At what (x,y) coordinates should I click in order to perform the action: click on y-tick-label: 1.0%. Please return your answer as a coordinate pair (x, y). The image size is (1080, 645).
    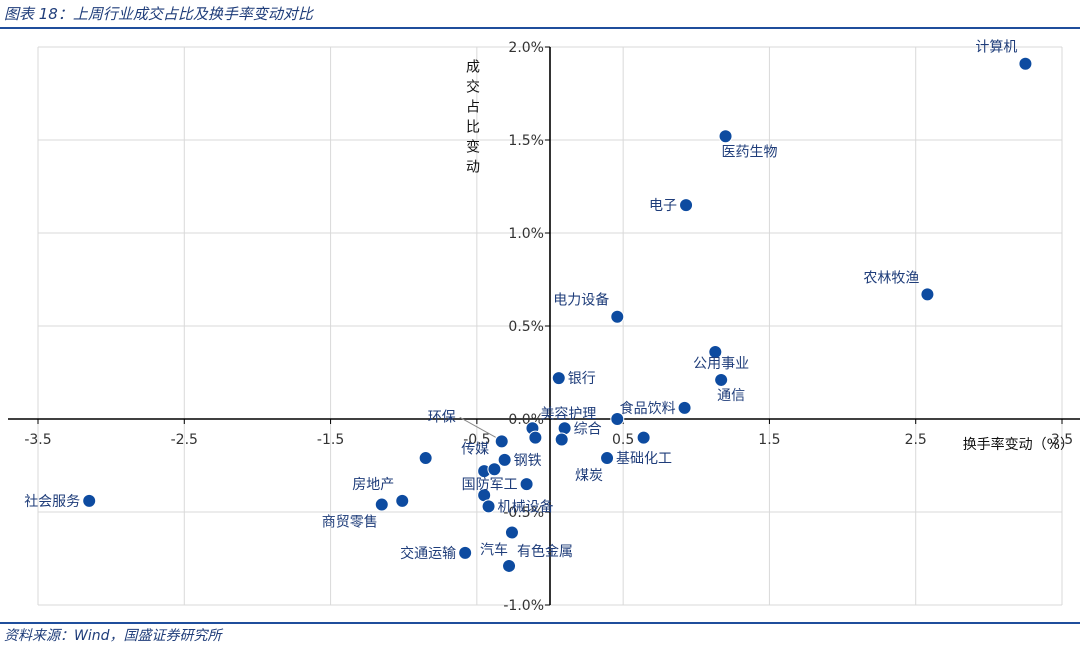
    Looking at the image, I should click on (526, 234).